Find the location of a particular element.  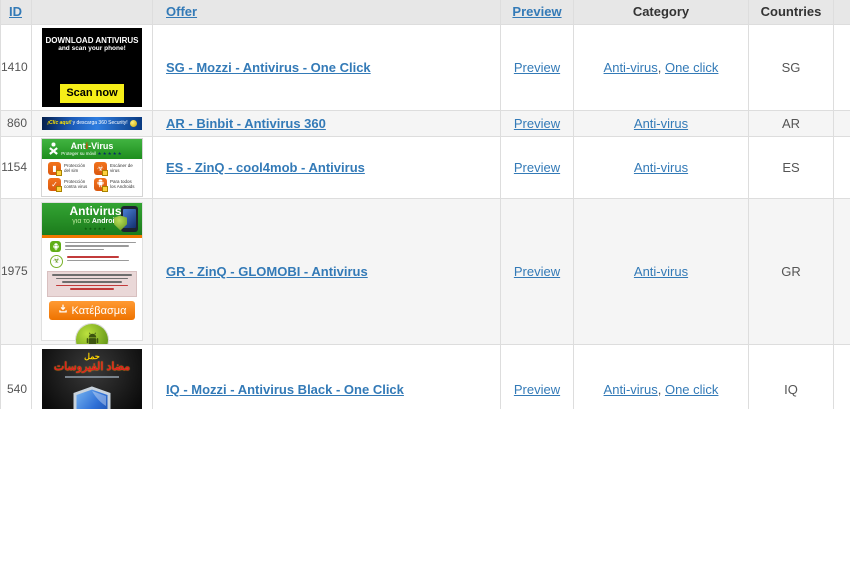

offer-link: IQ - Mozzi - Antivirus Black - One Click is located at coordinates (285, 389).